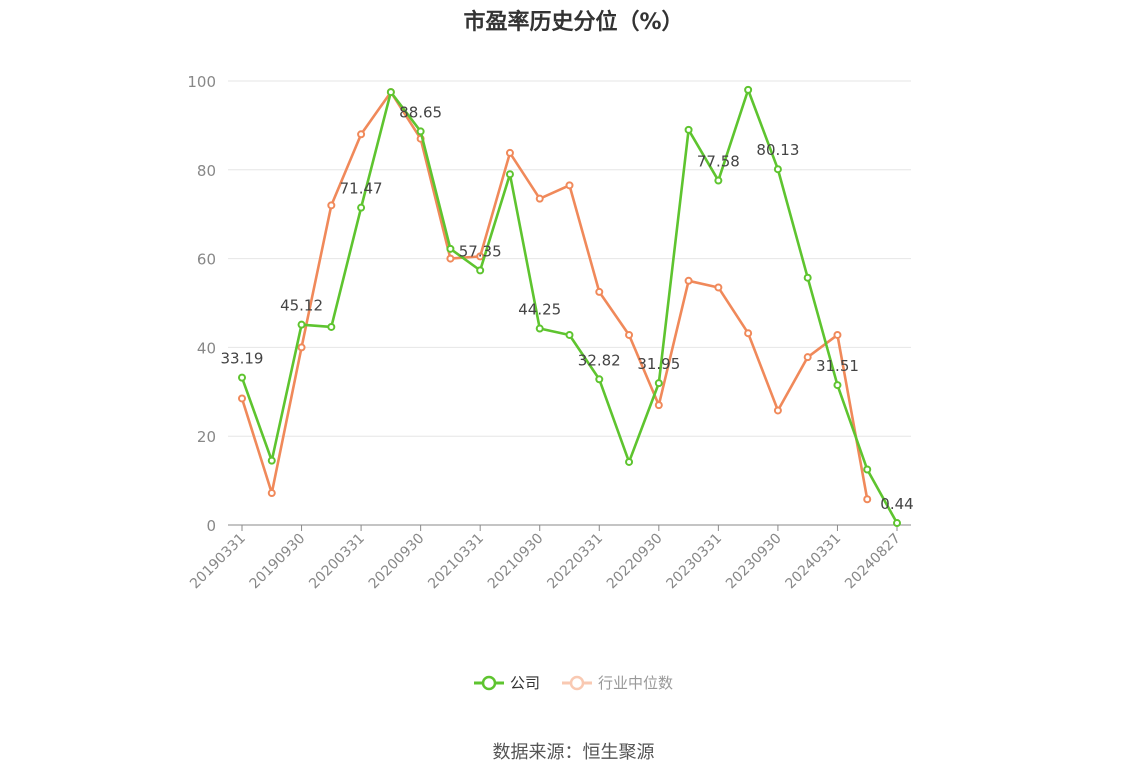 The height and width of the screenshot is (776, 1147). Describe the element at coordinates (575, 562) in the screenshot. I see `x-tick-label: 20220331` at that location.